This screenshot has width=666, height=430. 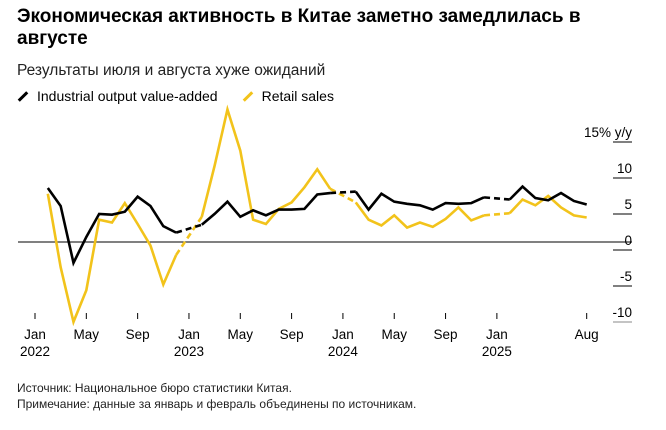 I want to click on x-tick-year: 2022, so click(x=35, y=351).